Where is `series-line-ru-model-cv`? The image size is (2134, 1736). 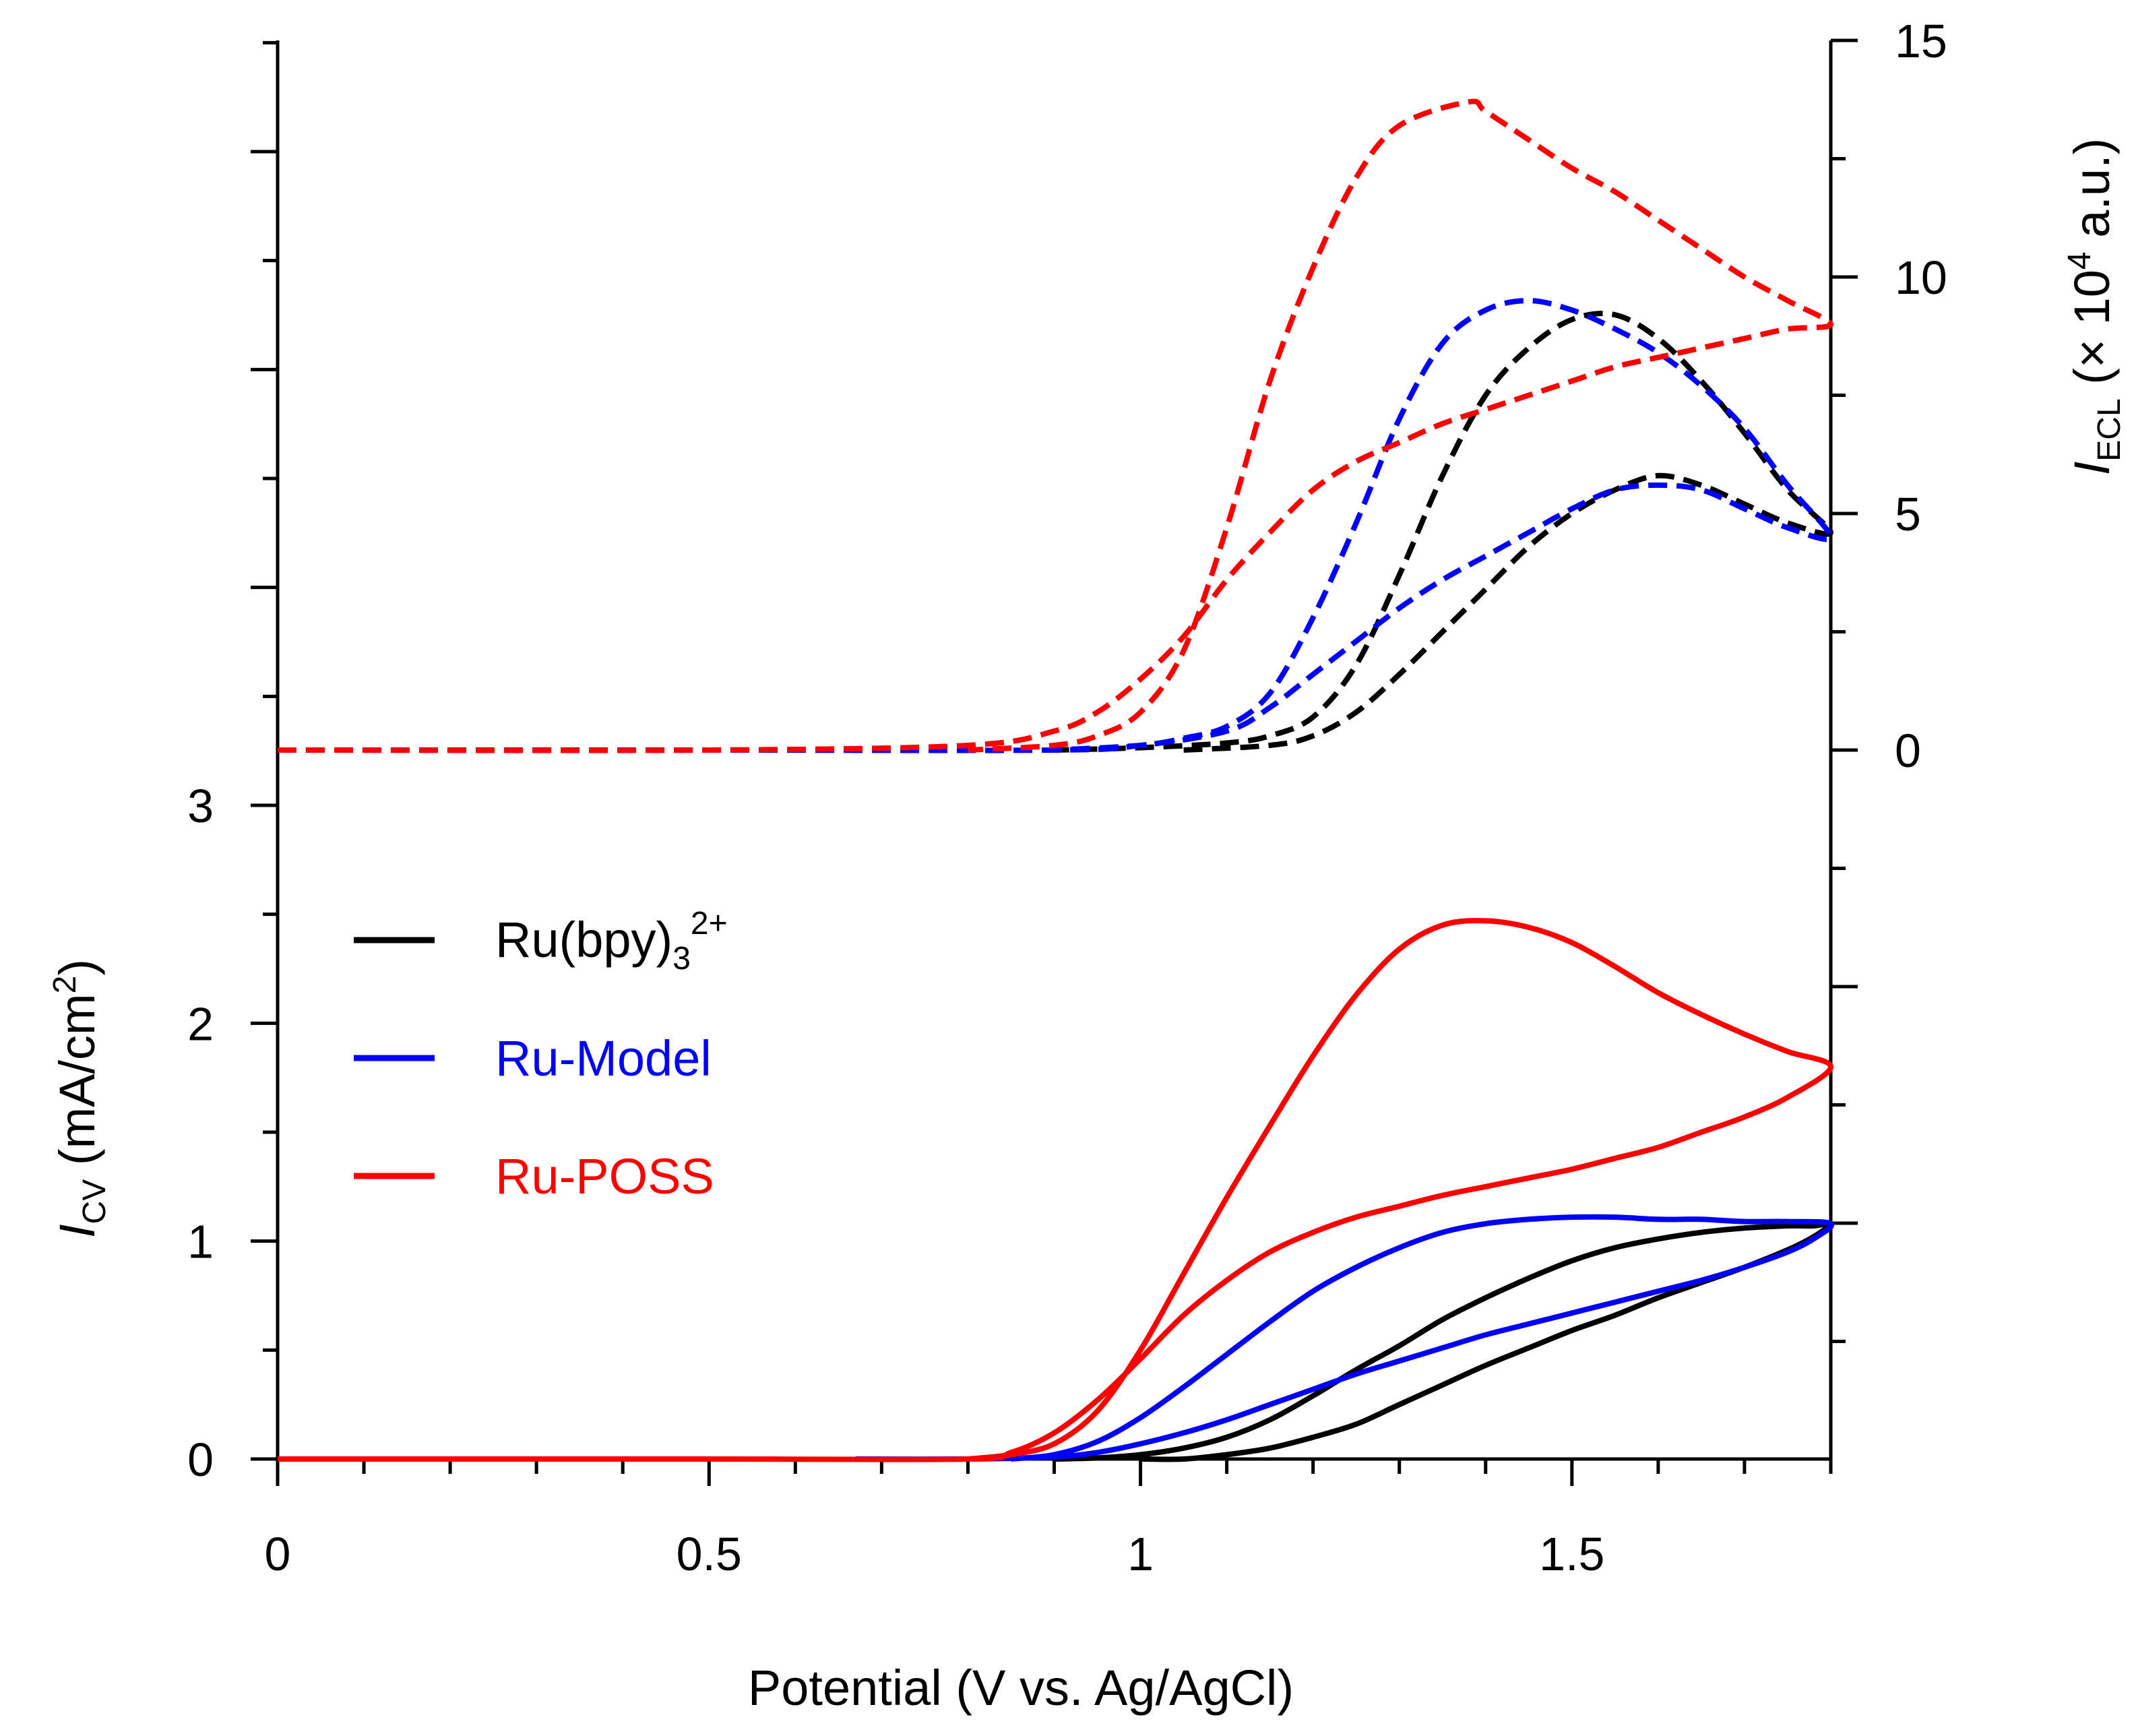
series-line-ru-model-cv is located at coordinates (1345, 1338).